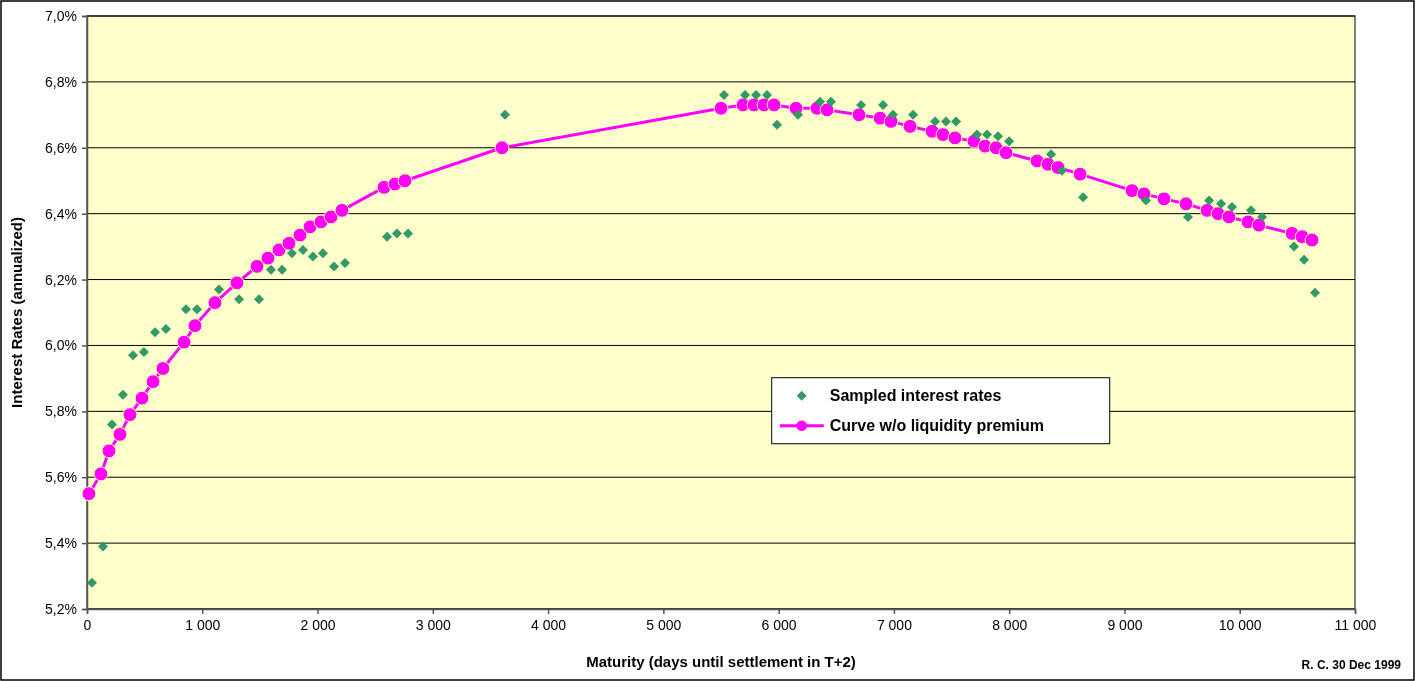  What do you see at coordinates (936, 425) in the screenshot?
I see `legend-label: Curve w/o liquidity premium` at bounding box center [936, 425].